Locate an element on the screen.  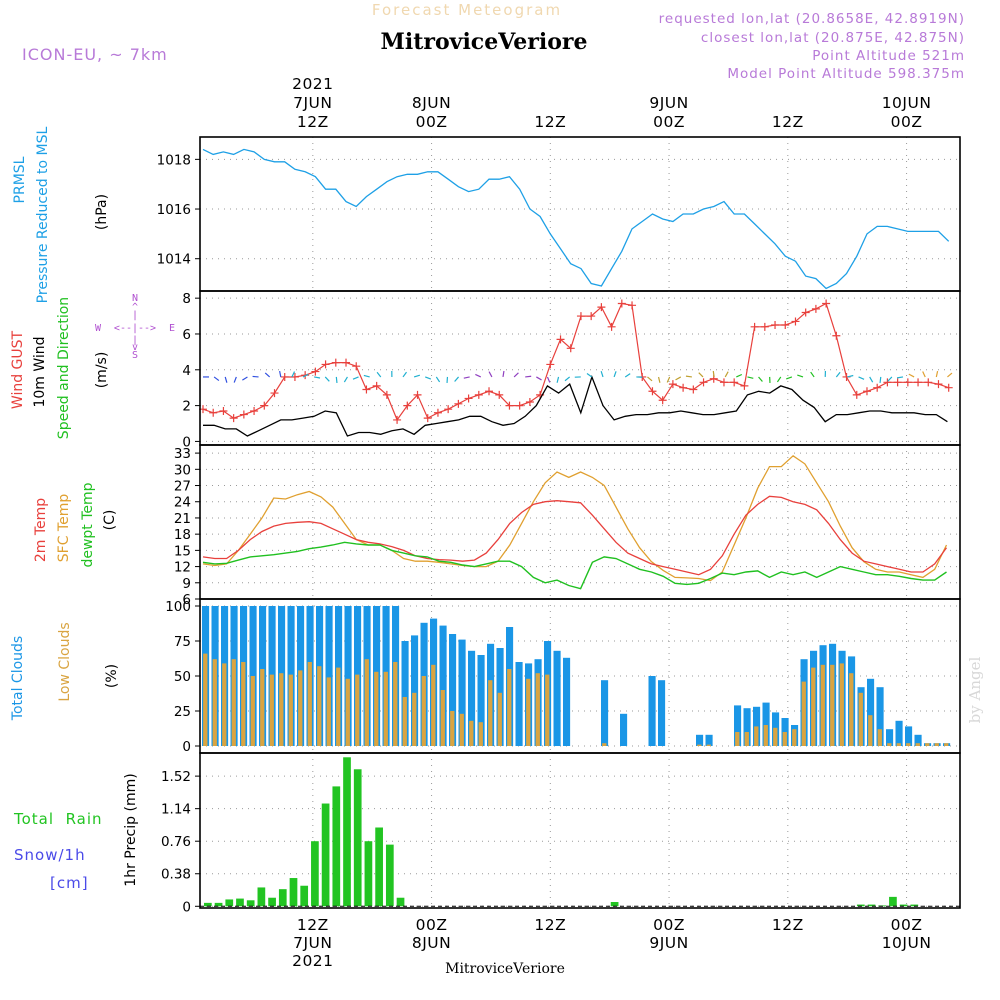
precip-unit-label: 1hr Precip (mm) is located at coordinates (131, 829).